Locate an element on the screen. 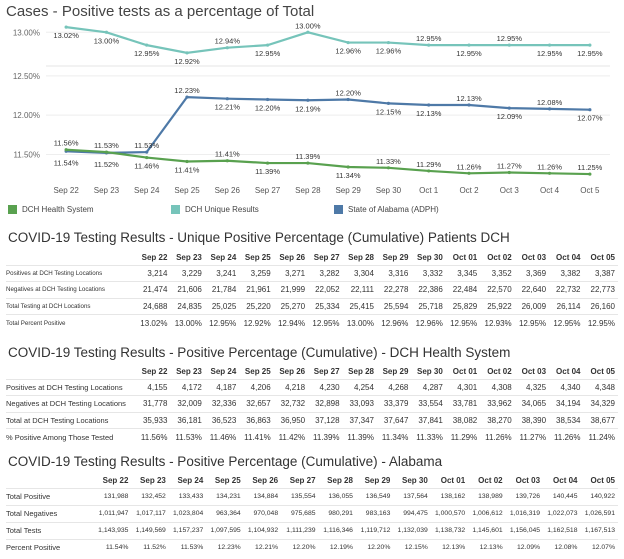  data-label: 11.46% is located at coordinates (146, 166).